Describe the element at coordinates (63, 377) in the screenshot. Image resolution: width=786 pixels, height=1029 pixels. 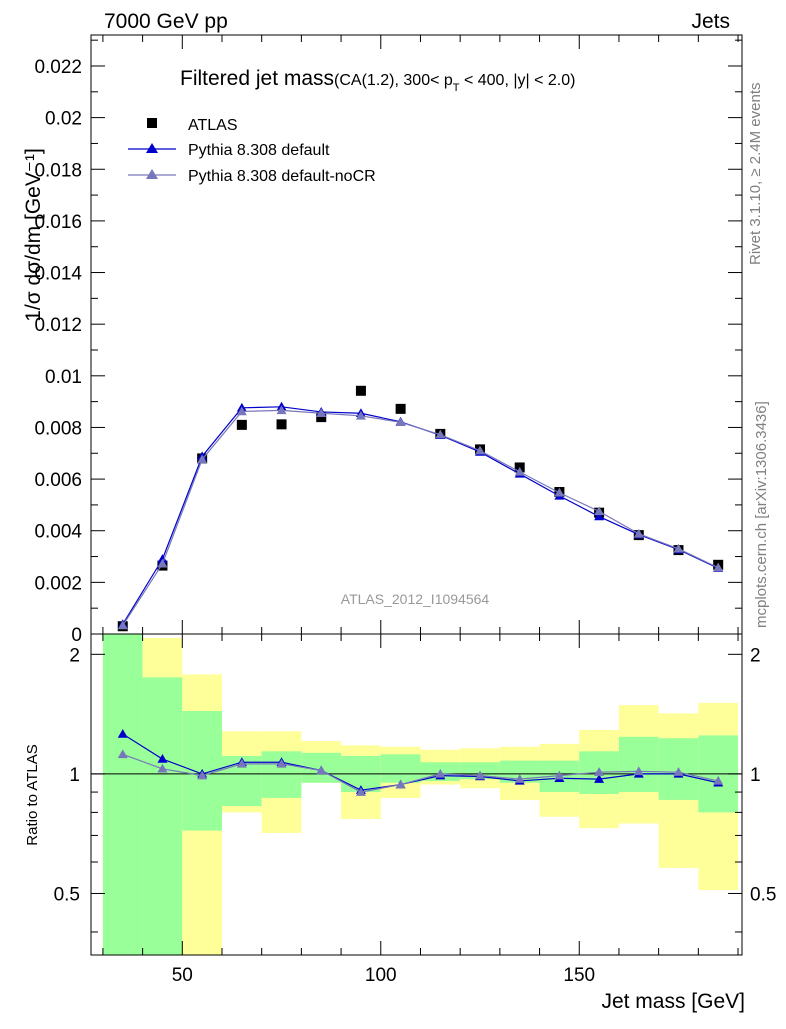
I see `y-tick-label: 0.01` at that location.